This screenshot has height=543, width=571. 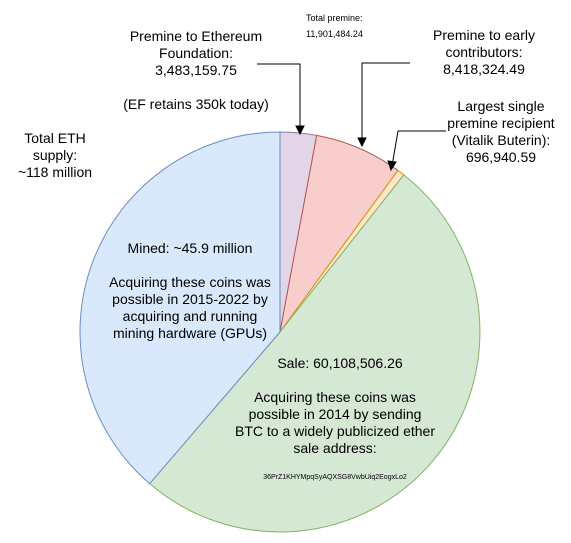 What do you see at coordinates (334, 34) in the screenshot?
I see `total-premine-value: 11,901,484.24` at bounding box center [334, 34].